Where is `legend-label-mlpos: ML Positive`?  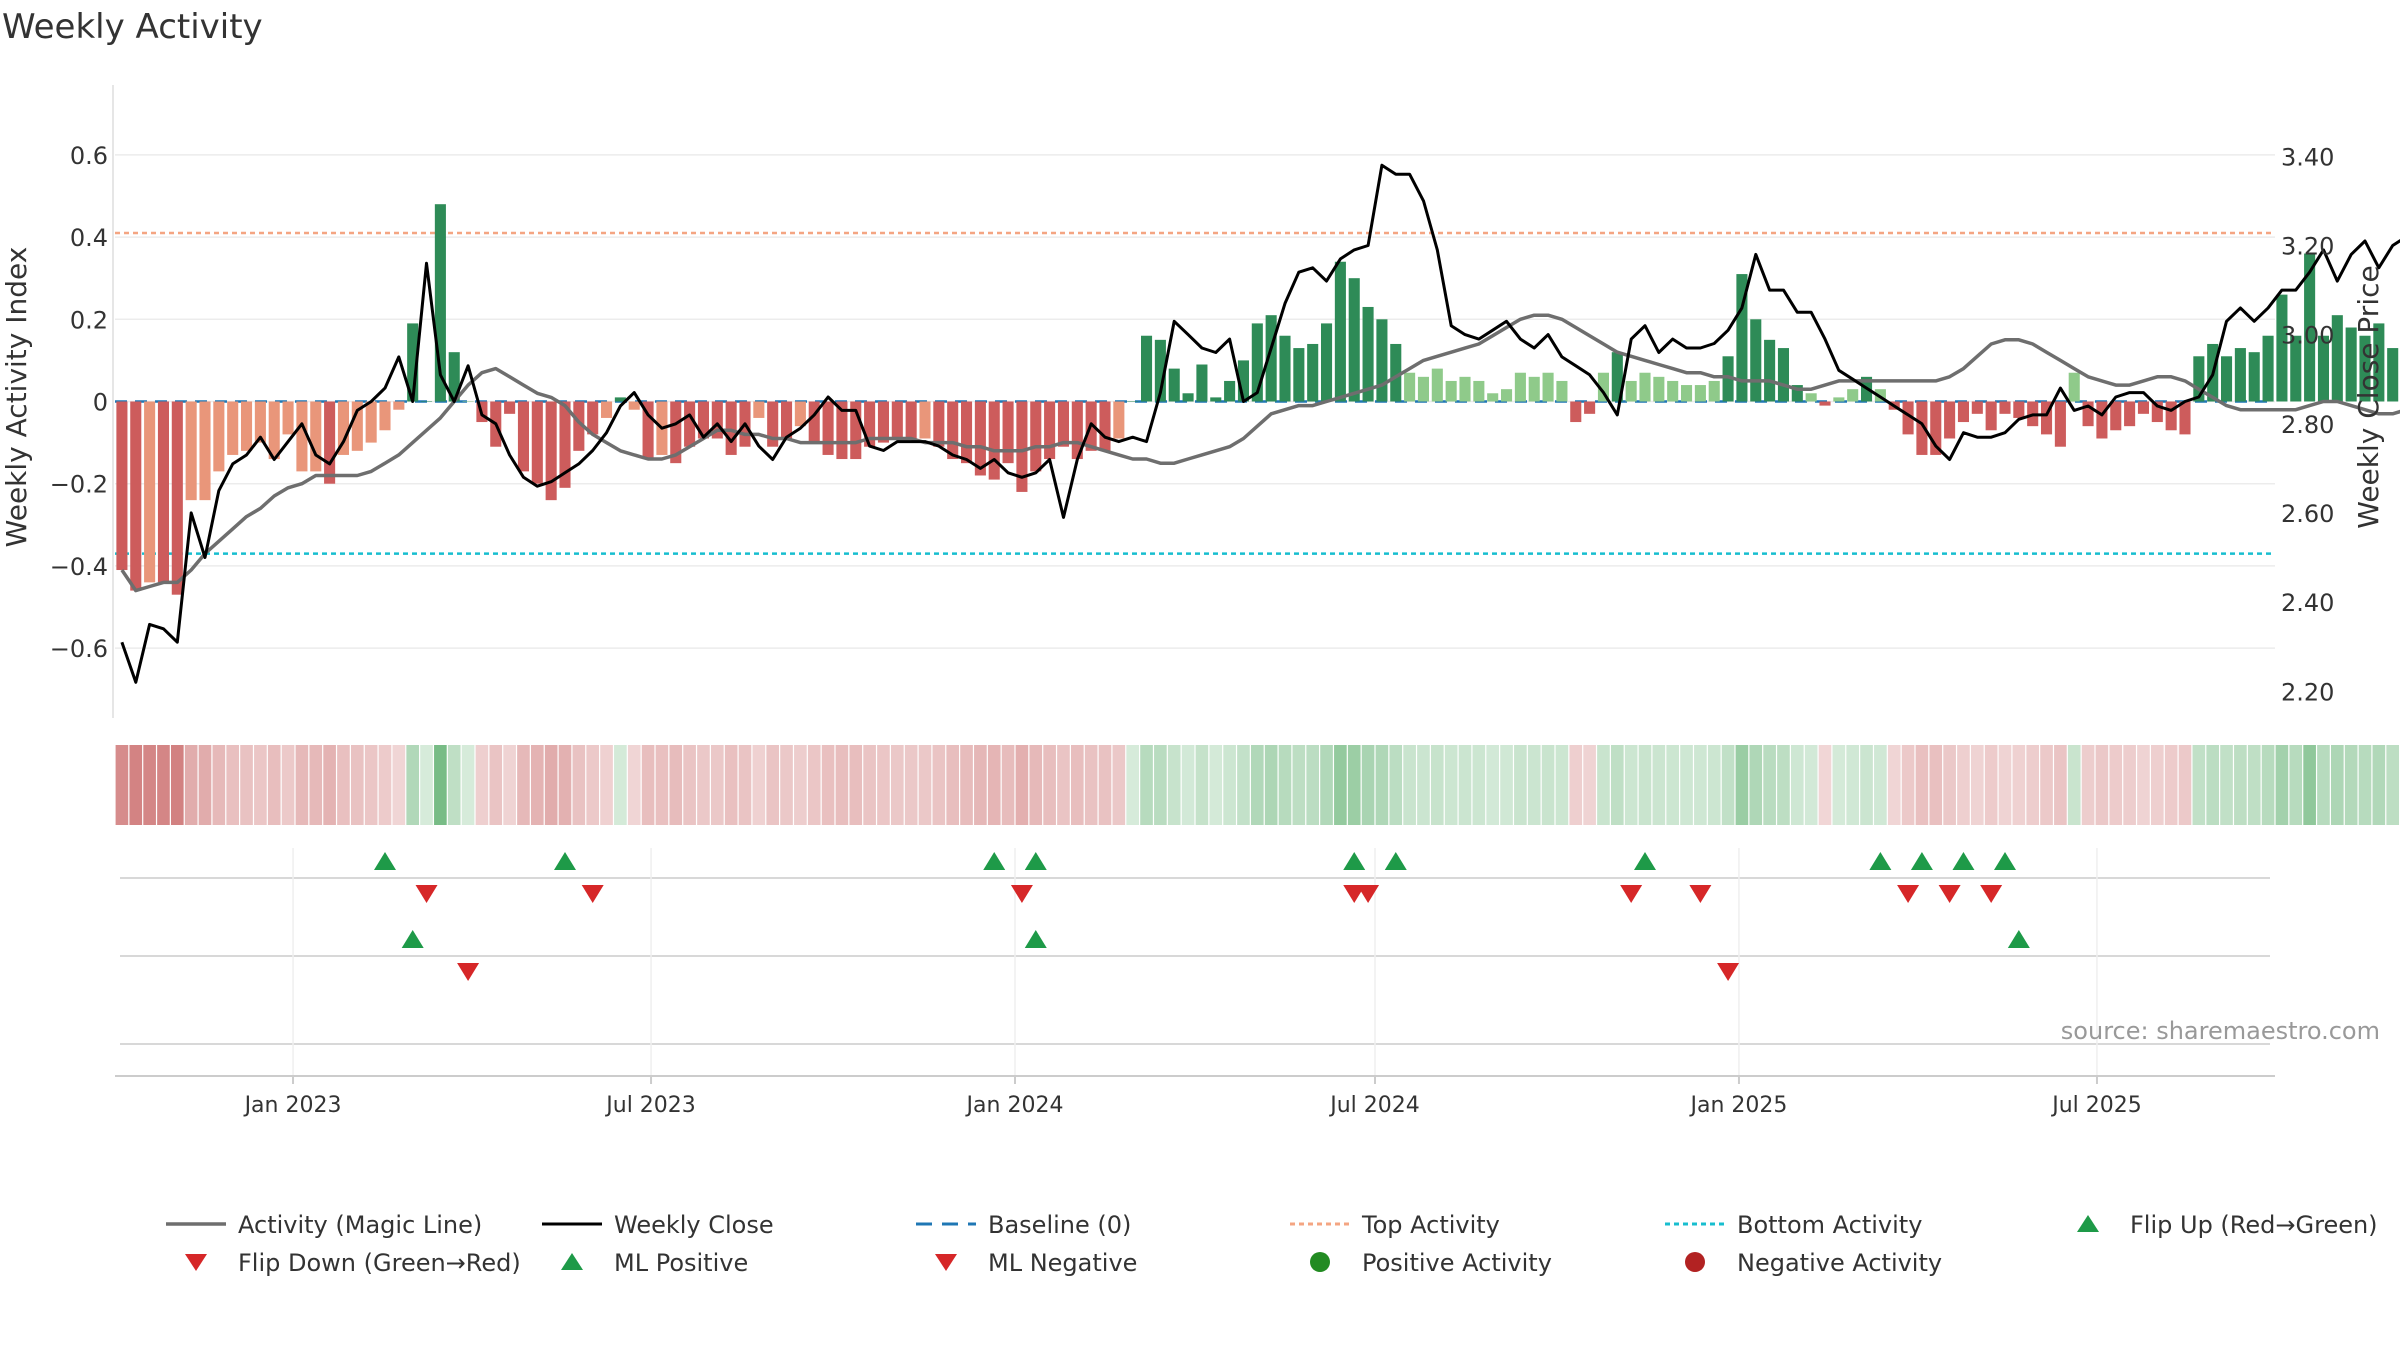
legend-label-mlpos: ML Positive is located at coordinates (681, 1263).